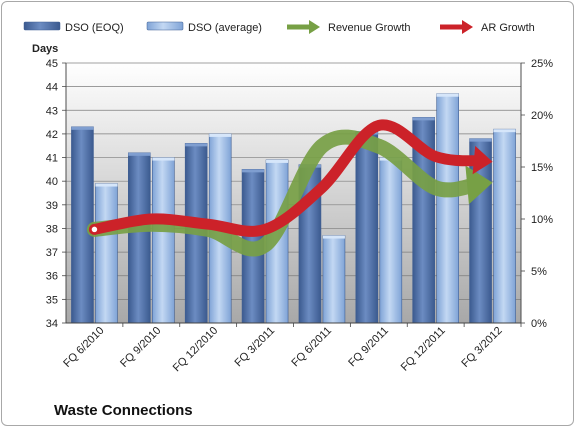 The width and height of the screenshot is (575, 427). What do you see at coordinates (52, 64) in the screenshot?
I see `y-left-tick-label: 45` at bounding box center [52, 64].